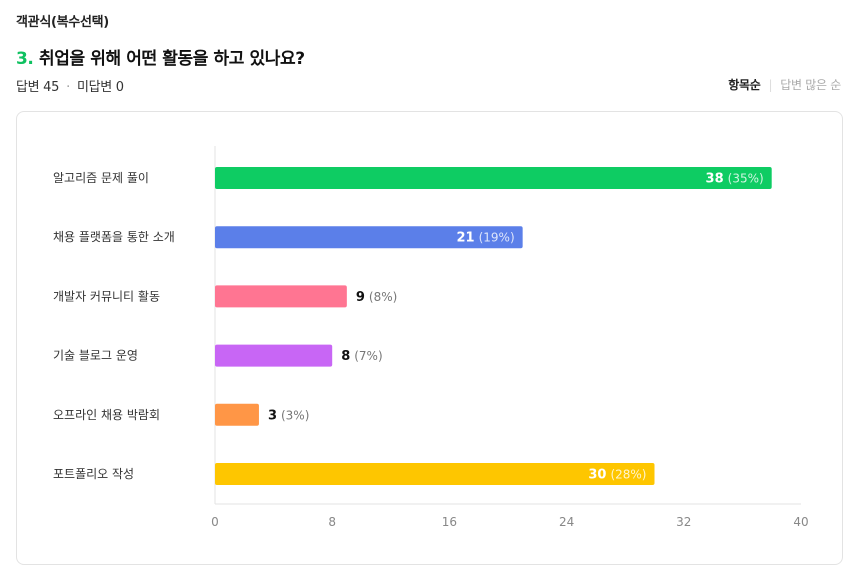  What do you see at coordinates (746, 179) in the screenshot?
I see `data-label-percent: (35%)` at bounding box center [746, 179].